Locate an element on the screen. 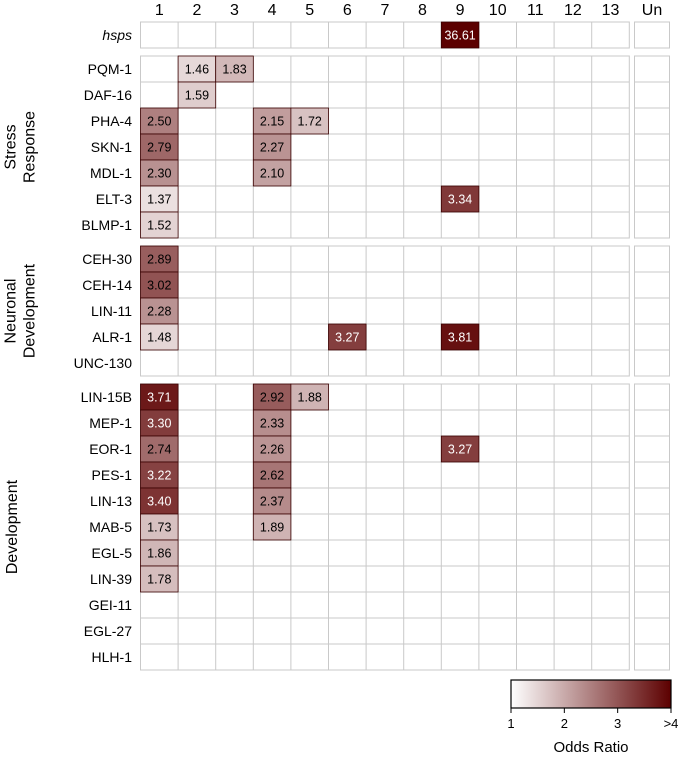  column-label: 8 is located at coordinates (422, 10).